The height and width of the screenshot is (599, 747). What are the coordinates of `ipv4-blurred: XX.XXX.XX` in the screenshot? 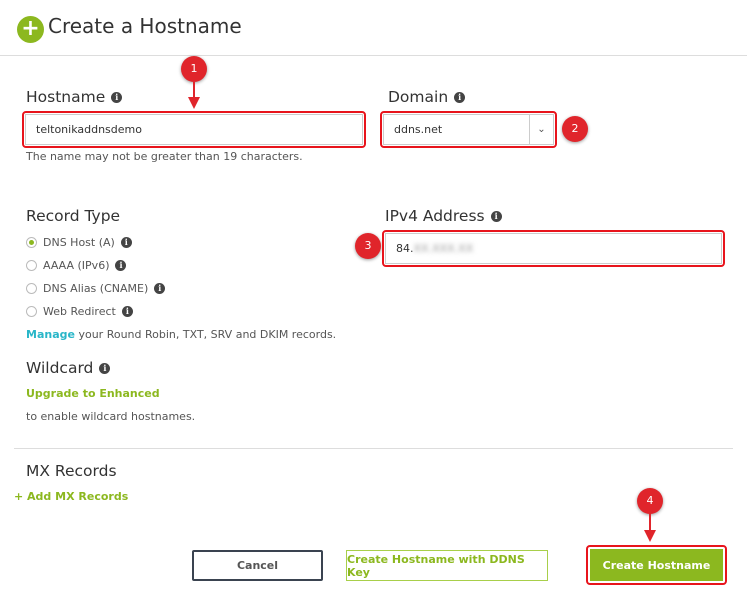 It's located at (443, 248).